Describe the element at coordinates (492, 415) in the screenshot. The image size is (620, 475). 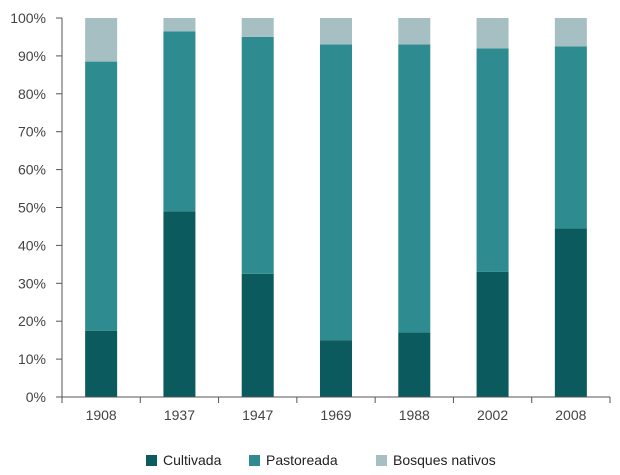
I see `x-tick-label: 2002` at that location.